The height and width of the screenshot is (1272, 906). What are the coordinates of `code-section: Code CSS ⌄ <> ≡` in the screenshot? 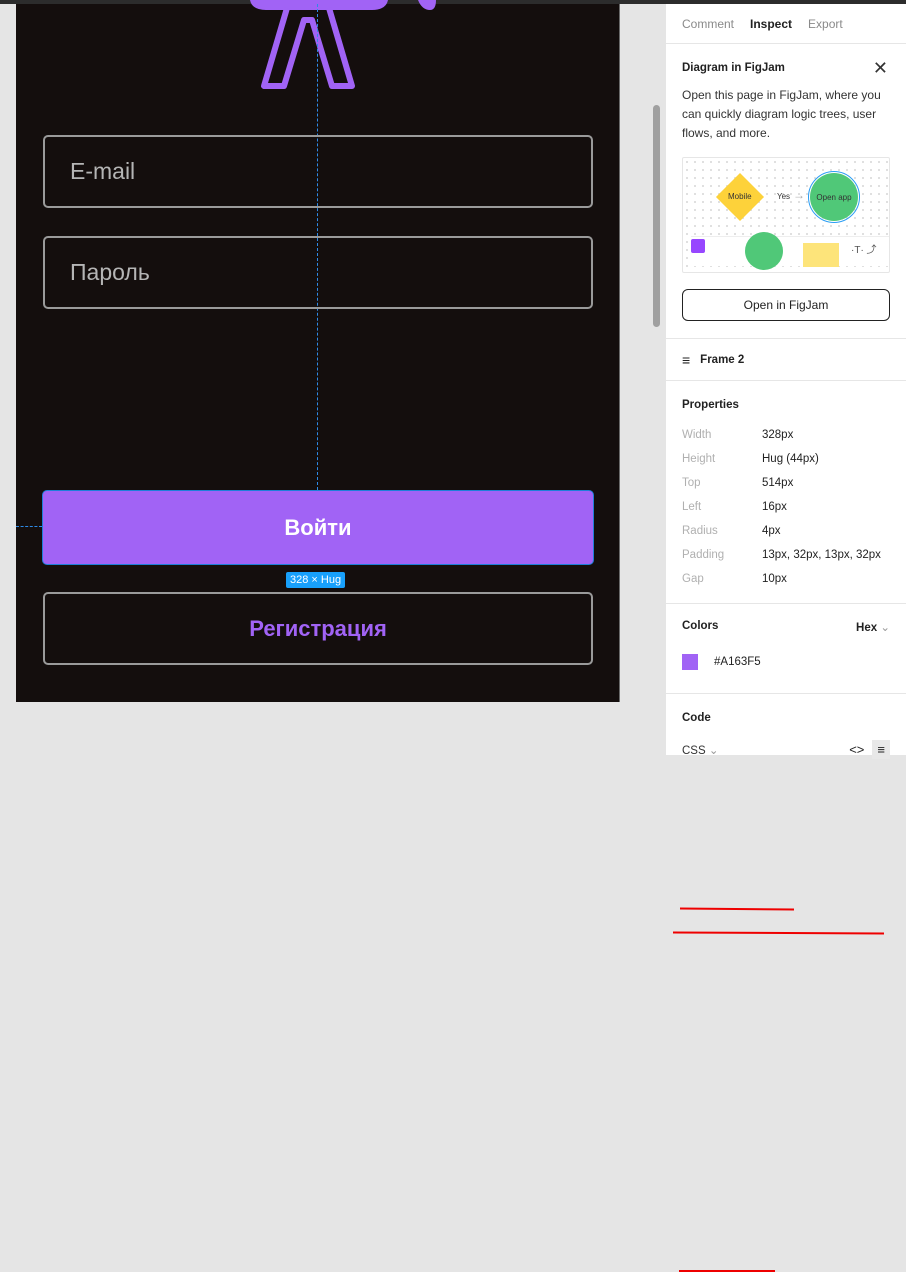 It's located at (786, 726).